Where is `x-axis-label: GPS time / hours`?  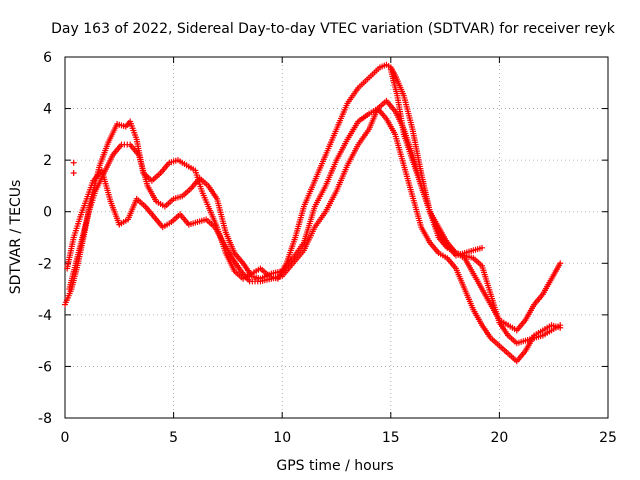
x-axis-label: GPS time / hours is located at coordinates (334, 466).